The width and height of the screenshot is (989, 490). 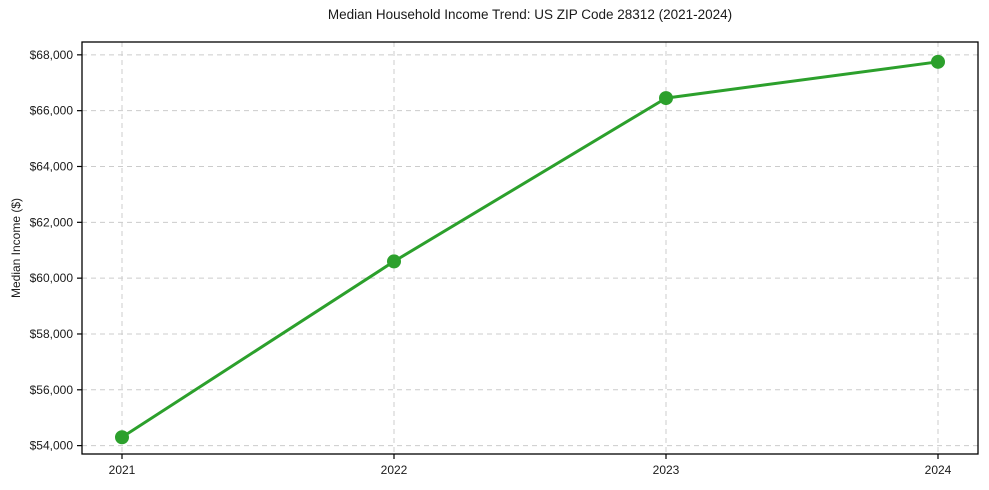 What do you see at coordinates (52, 390) in the screenshot?
I see `y-tick-label: $56,000` at bounding box center [52, 390].